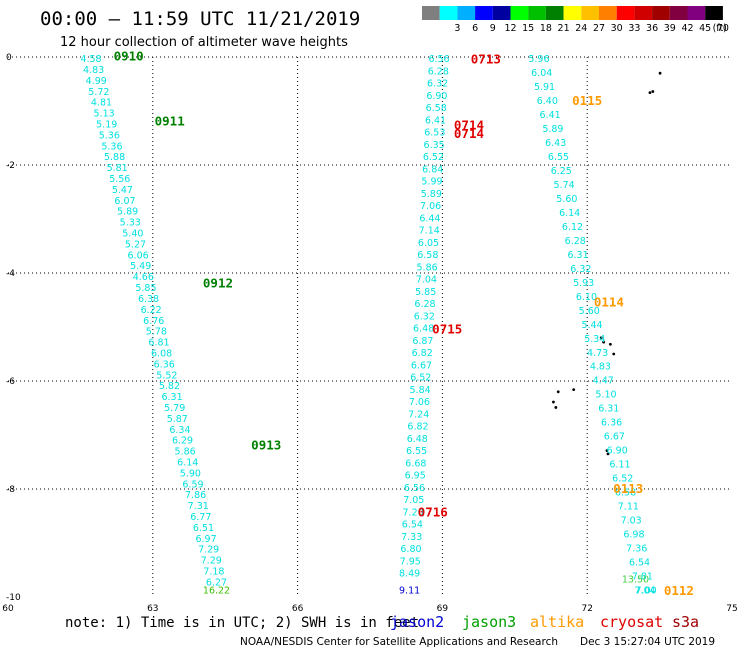  I want to click on legend-label: 42, so click(687, 28).